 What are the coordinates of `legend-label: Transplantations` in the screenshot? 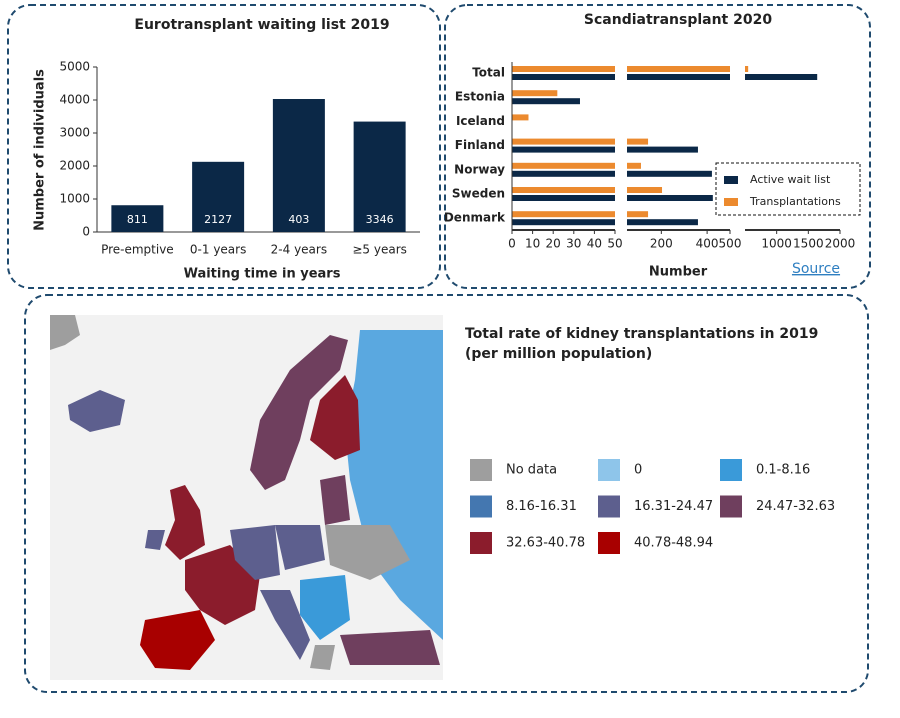 It's located at (795, 201).